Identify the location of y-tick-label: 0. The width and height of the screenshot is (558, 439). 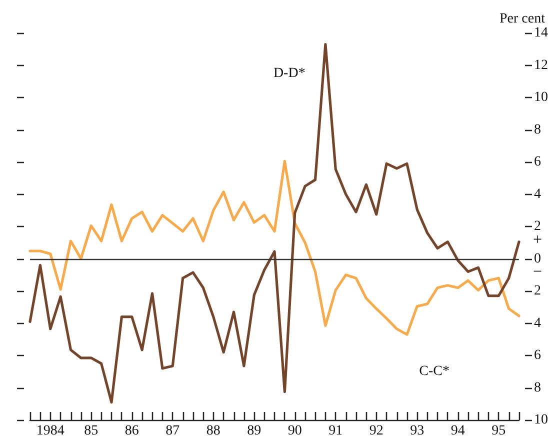
(537, 258).